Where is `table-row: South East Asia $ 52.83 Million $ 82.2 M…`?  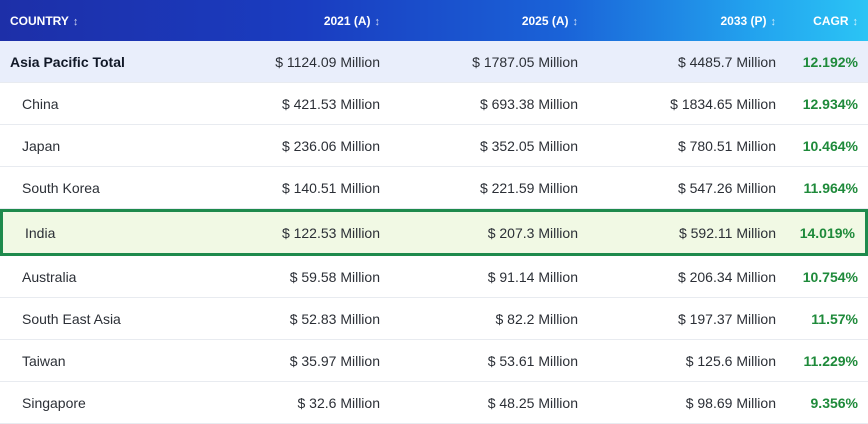 table-row: South East Asia $ 52.83 Million $ 82.2 M… is located at coordinates (434, 319).